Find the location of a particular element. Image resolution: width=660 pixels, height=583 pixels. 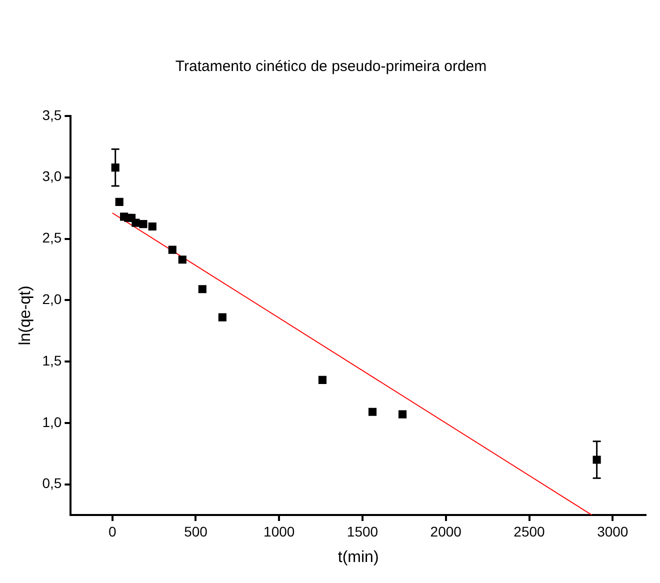

x-tick-label: 3000 is located at coordinates (612, 531).